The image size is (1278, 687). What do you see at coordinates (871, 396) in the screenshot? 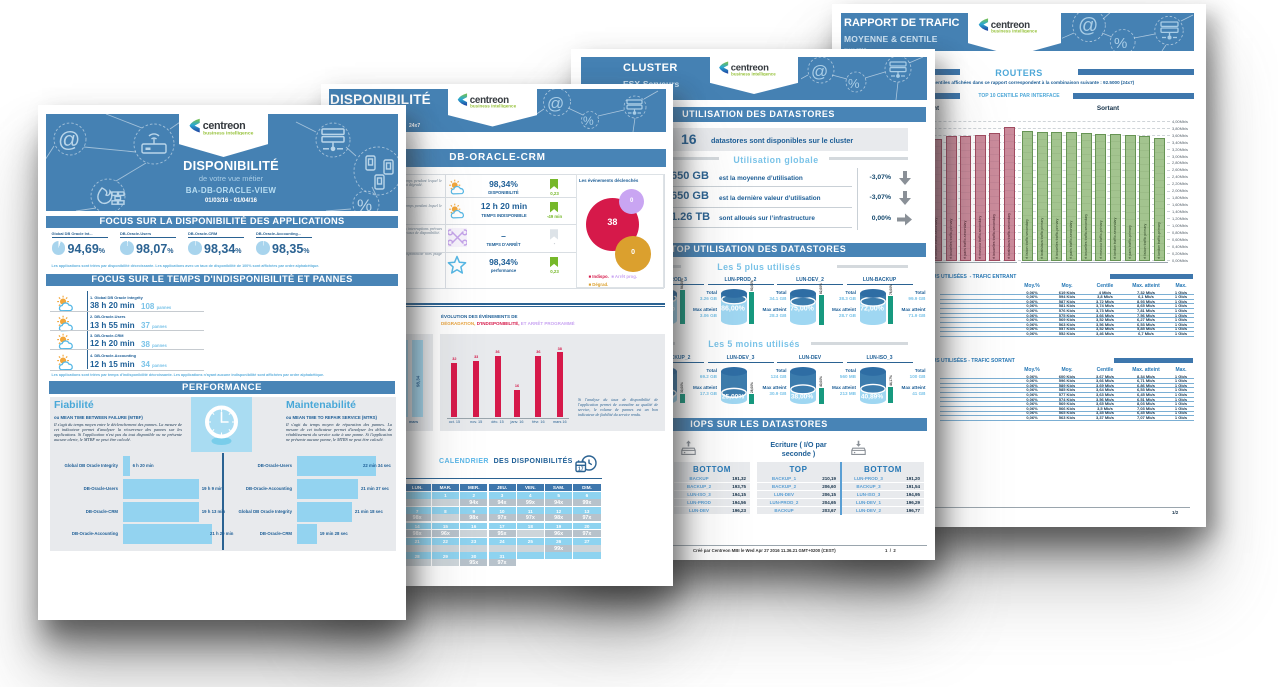
I see `svg-text: 40,89%` at bounding box center [871, 396].